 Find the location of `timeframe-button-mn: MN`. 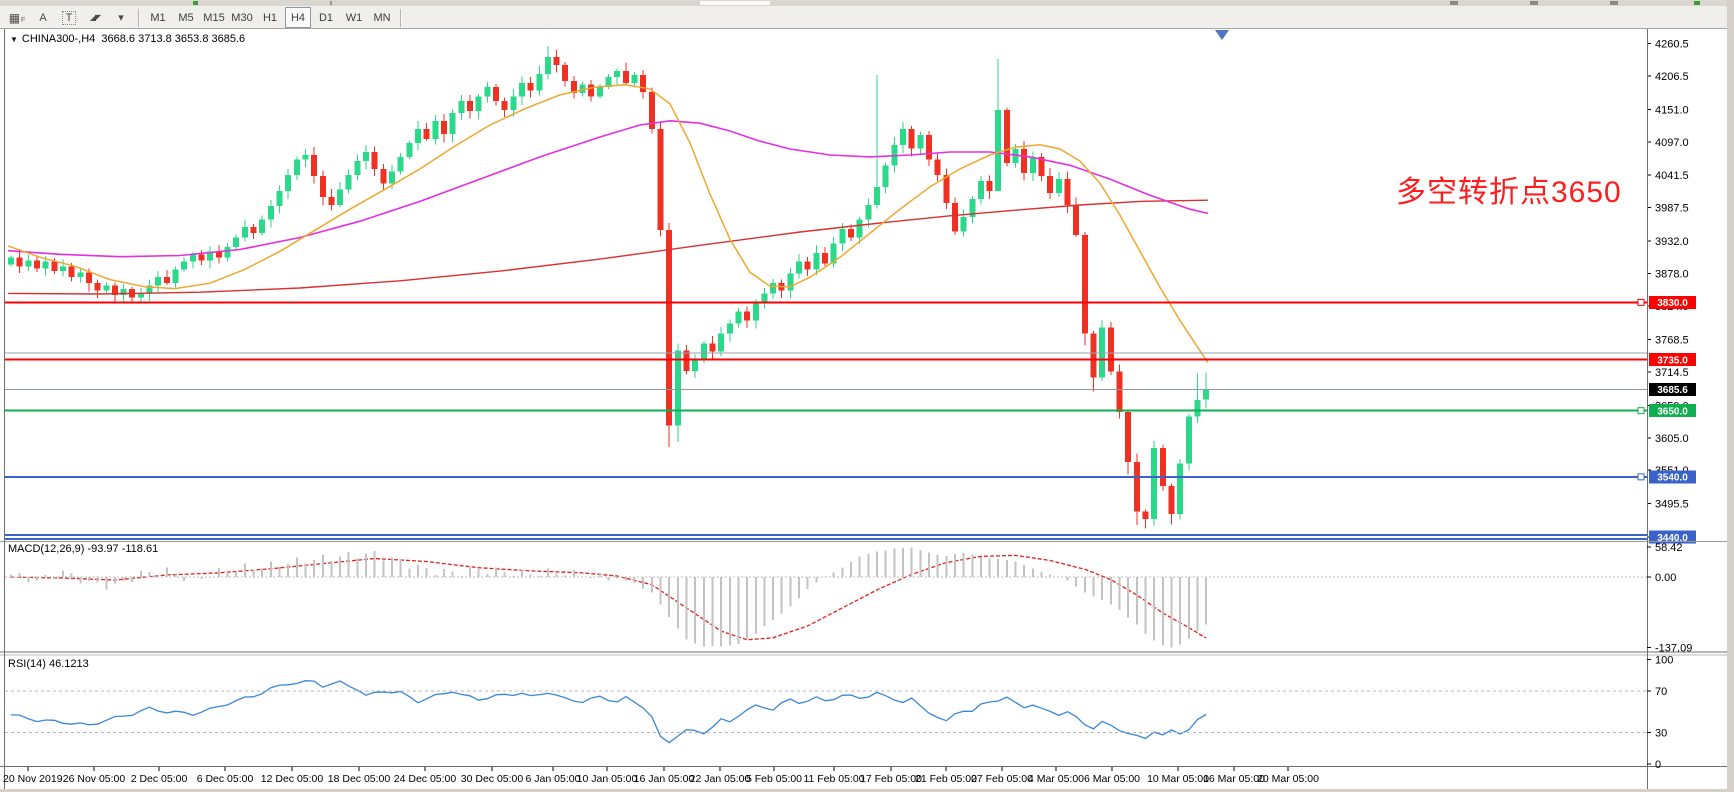

timeframe-button-mn: MN is located at coordinates (382, 17).